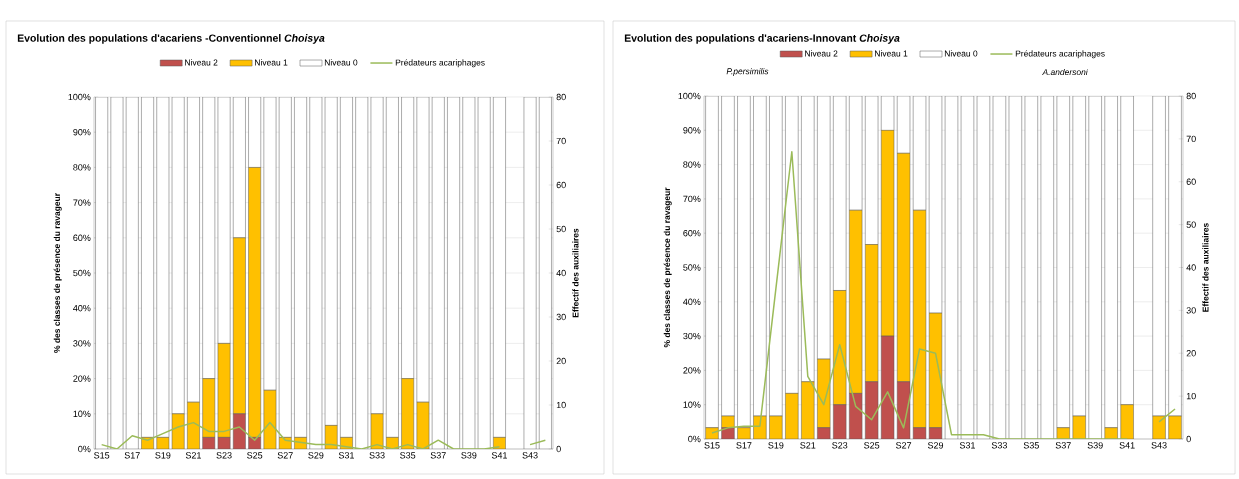  Describe the element at coordinates (747, 72) in the screenshot. I see `text: P.persimilis` at that location.